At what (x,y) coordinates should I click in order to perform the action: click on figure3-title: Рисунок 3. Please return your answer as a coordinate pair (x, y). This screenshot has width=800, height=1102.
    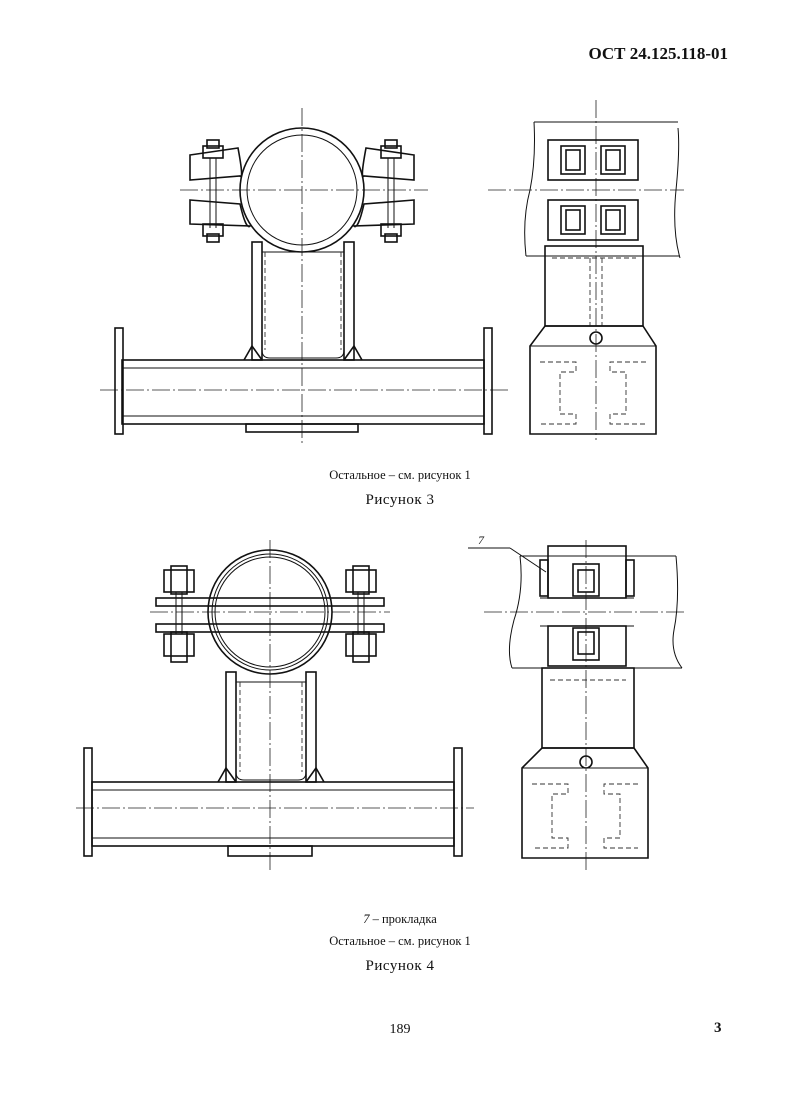
    Looking at the image, I should click on (400, 500).